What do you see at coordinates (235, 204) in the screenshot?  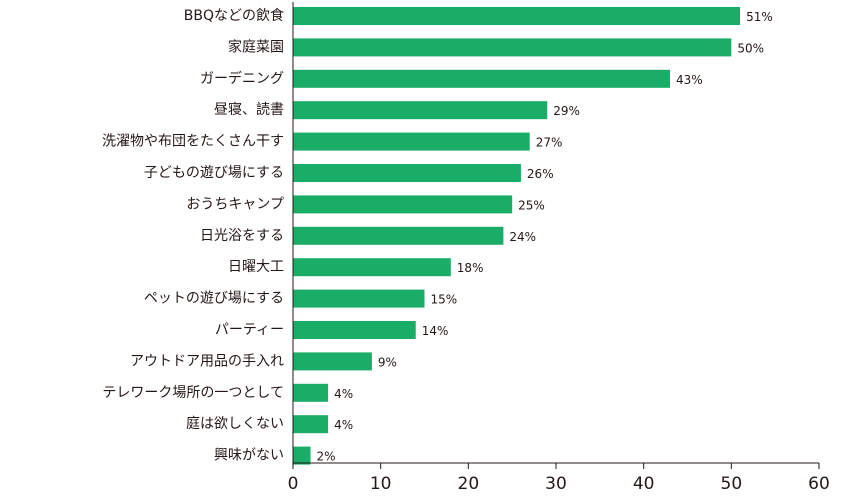 I see `category-label: おうちキャンプ` at bounding box center [235, 204].